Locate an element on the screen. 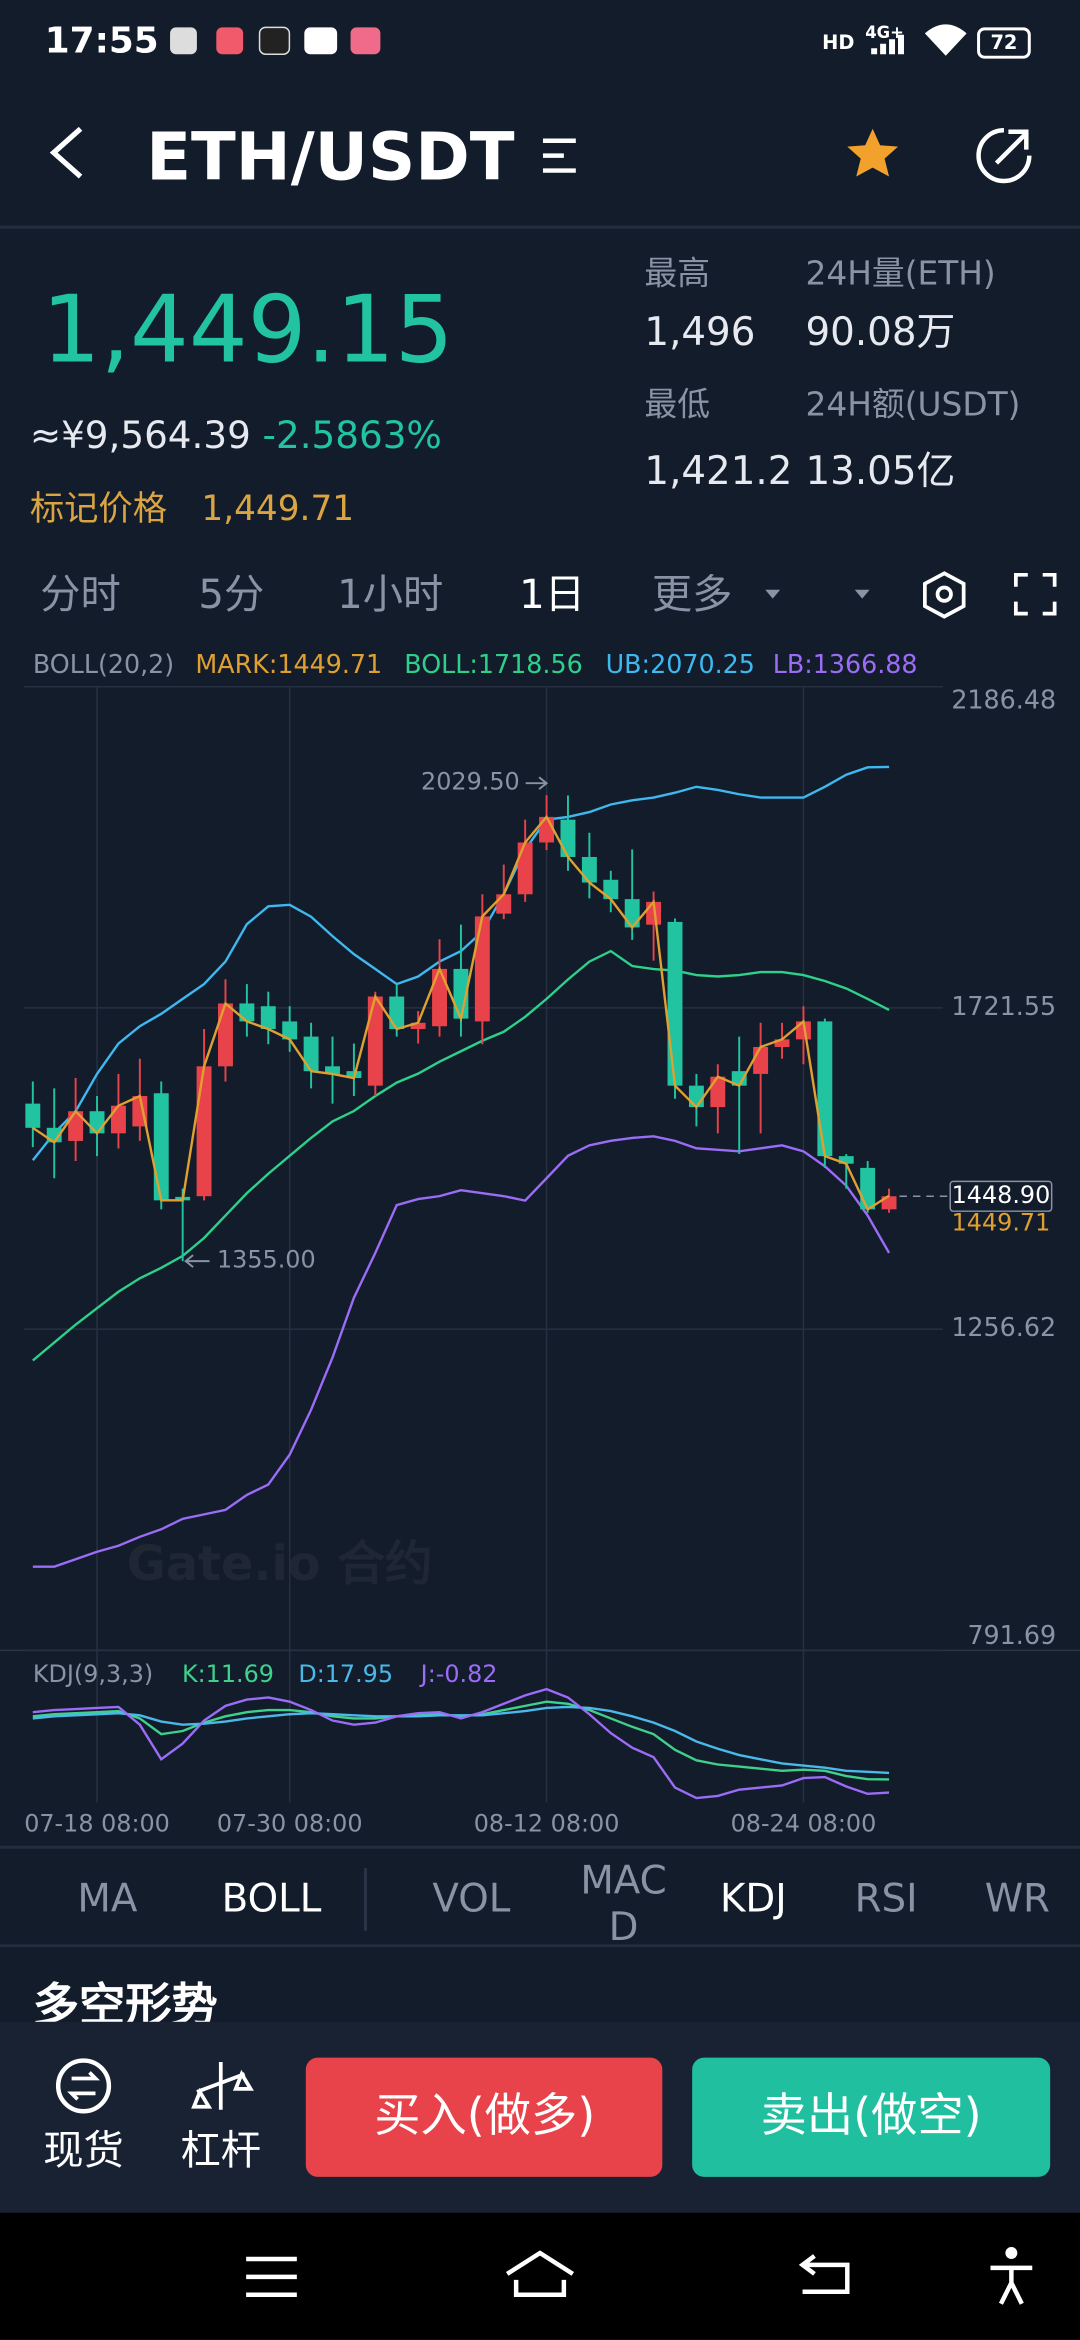  y-tick-label: 2186.48 is located at coordinates (1003, 700).